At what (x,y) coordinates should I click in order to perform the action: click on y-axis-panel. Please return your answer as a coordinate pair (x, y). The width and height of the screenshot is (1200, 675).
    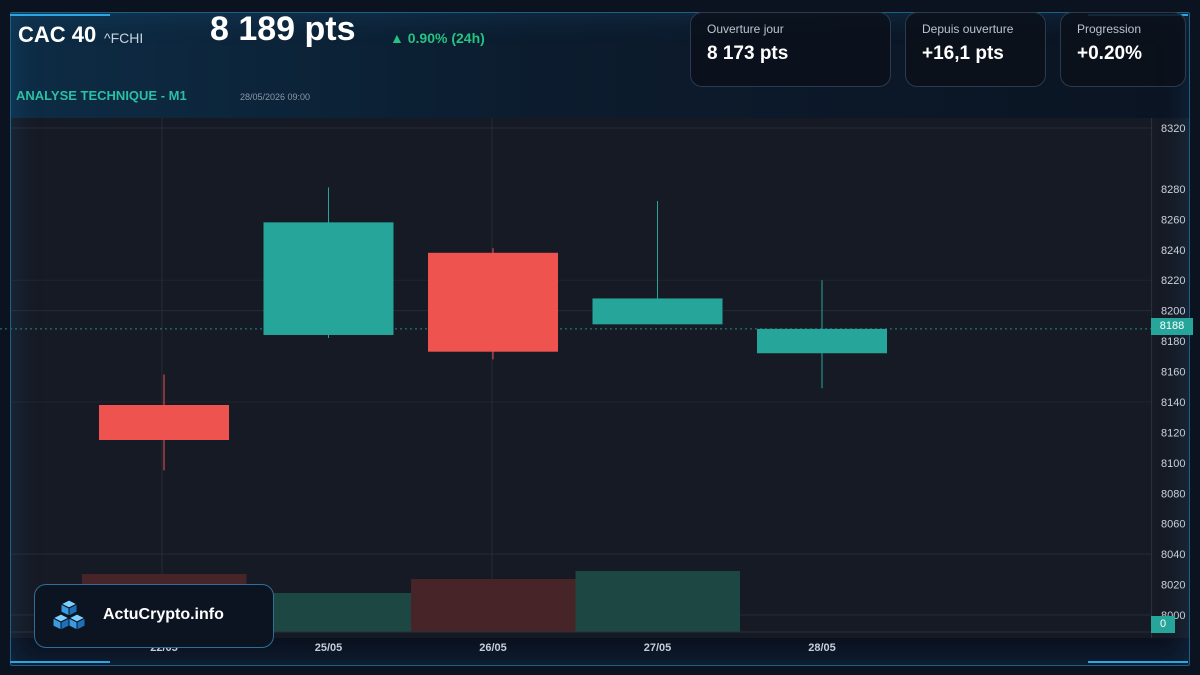
    Looking at the image, I should click on (1170, 378).